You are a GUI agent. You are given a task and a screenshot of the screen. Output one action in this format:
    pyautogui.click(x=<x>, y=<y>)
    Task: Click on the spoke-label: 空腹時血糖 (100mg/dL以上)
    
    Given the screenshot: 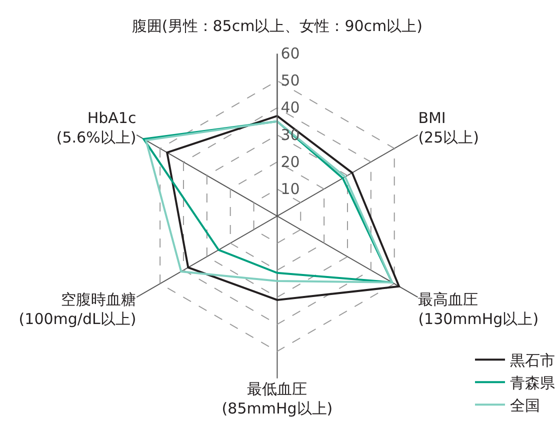 What is the action you would take?
    pyautogui.click(x=77, y=309)
    